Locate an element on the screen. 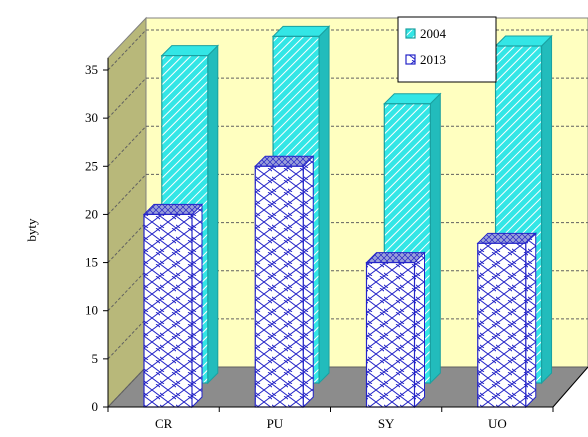  bar-2004-UO-side is located at coordinates (547, 209).